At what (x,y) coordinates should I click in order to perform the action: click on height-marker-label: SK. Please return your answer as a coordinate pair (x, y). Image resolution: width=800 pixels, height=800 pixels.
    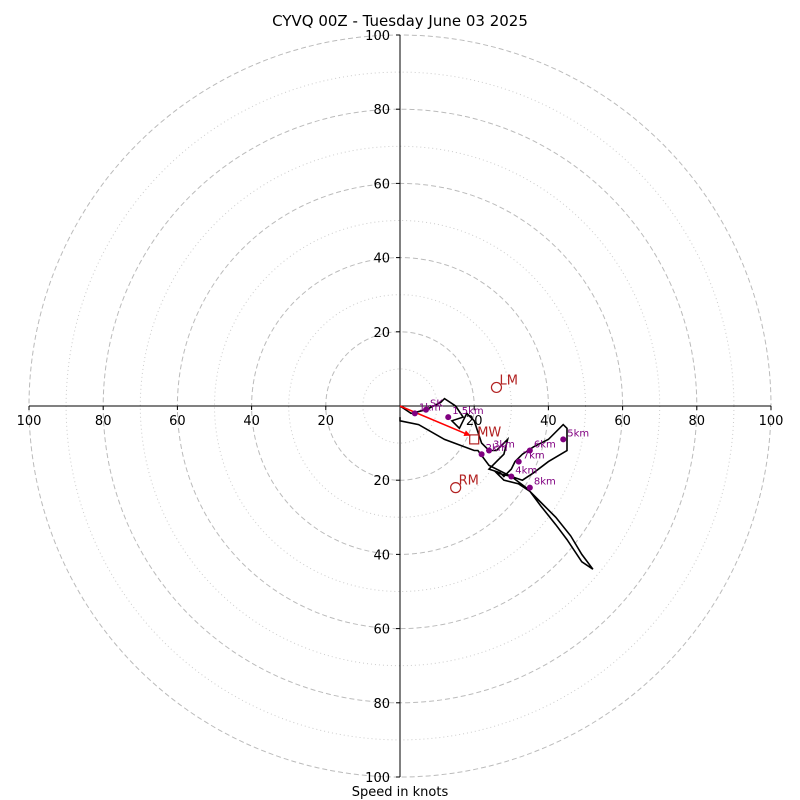
    Looking at the image, I should click on (436, 404).